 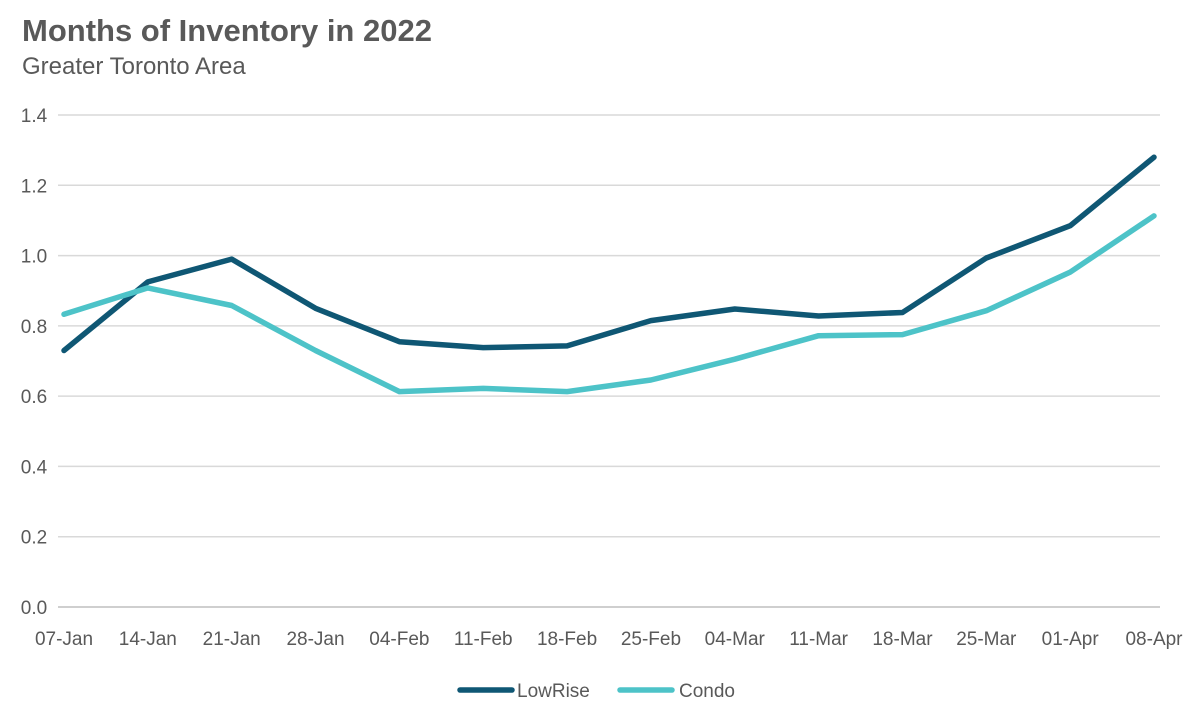 What do you see at coordinates (34, 327) in the screenshot?
I see `y-tick-label: 0.8` at bounding box center [34, 327].